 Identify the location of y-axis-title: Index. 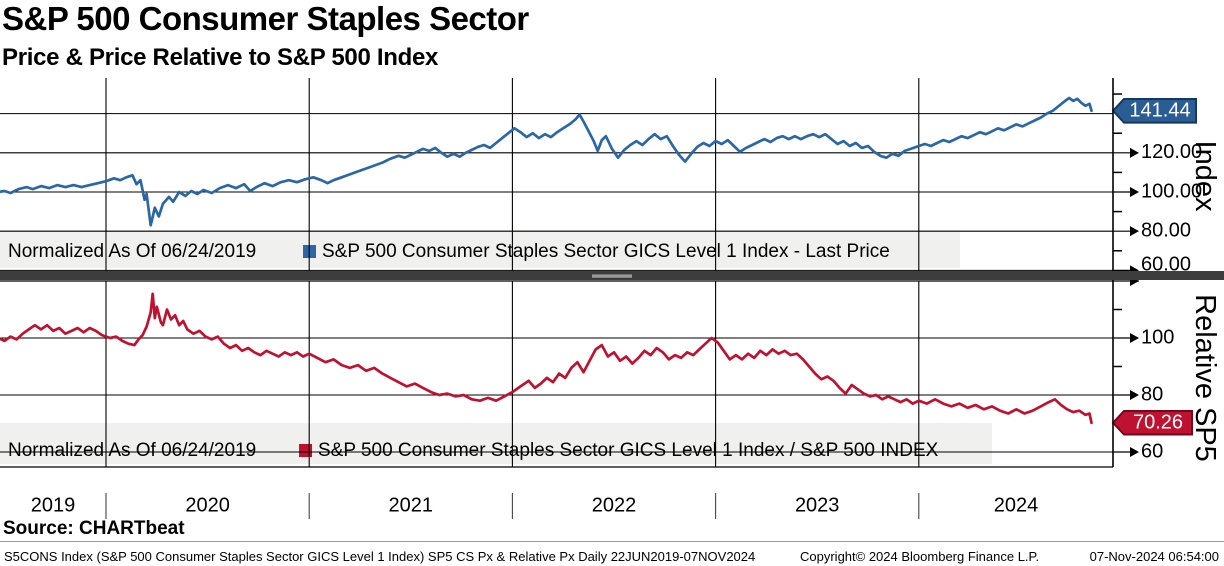
(1205, 176).